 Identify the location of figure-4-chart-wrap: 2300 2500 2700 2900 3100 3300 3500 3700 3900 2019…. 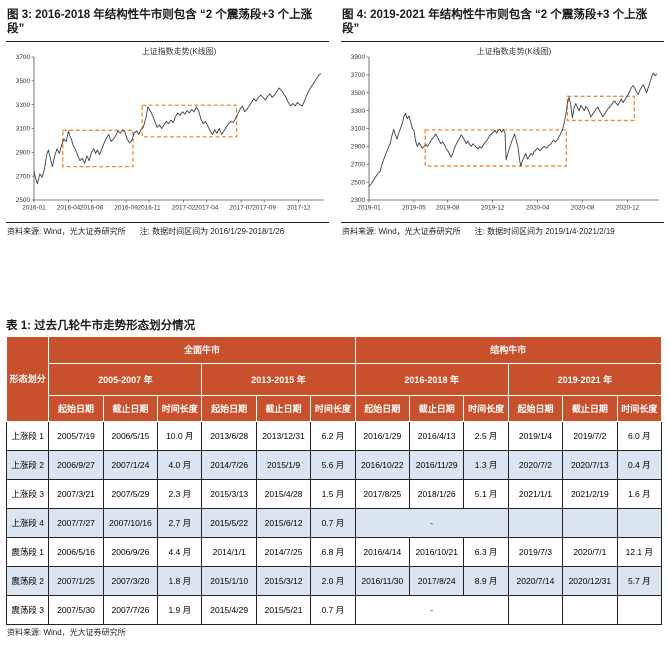
(502, 131).